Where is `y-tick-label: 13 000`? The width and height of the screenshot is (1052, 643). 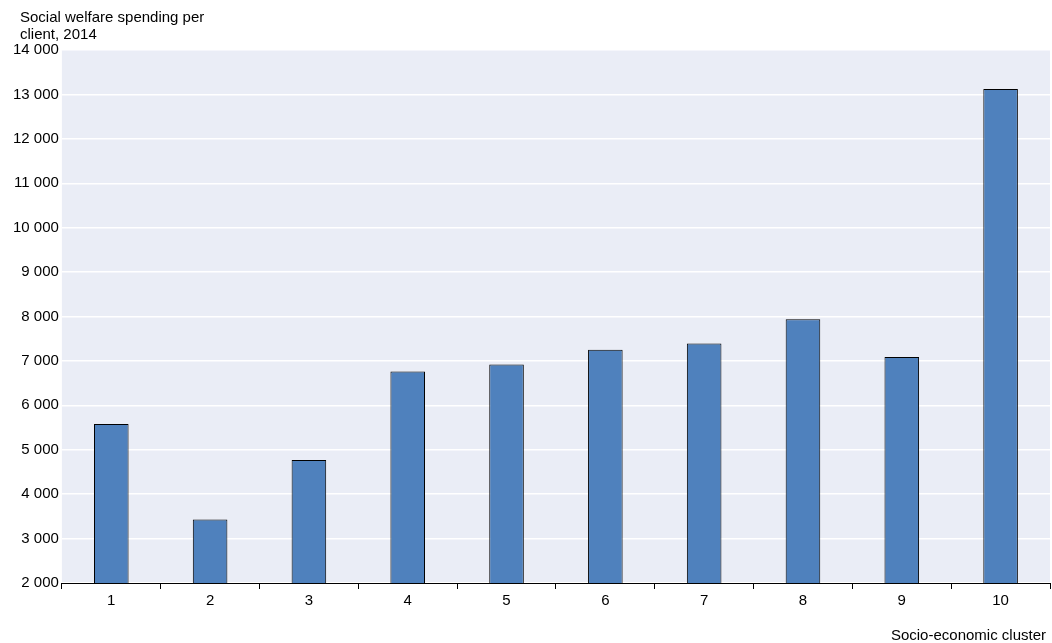
y-tick-label: 13 000 is located at coordinates (35, 93).